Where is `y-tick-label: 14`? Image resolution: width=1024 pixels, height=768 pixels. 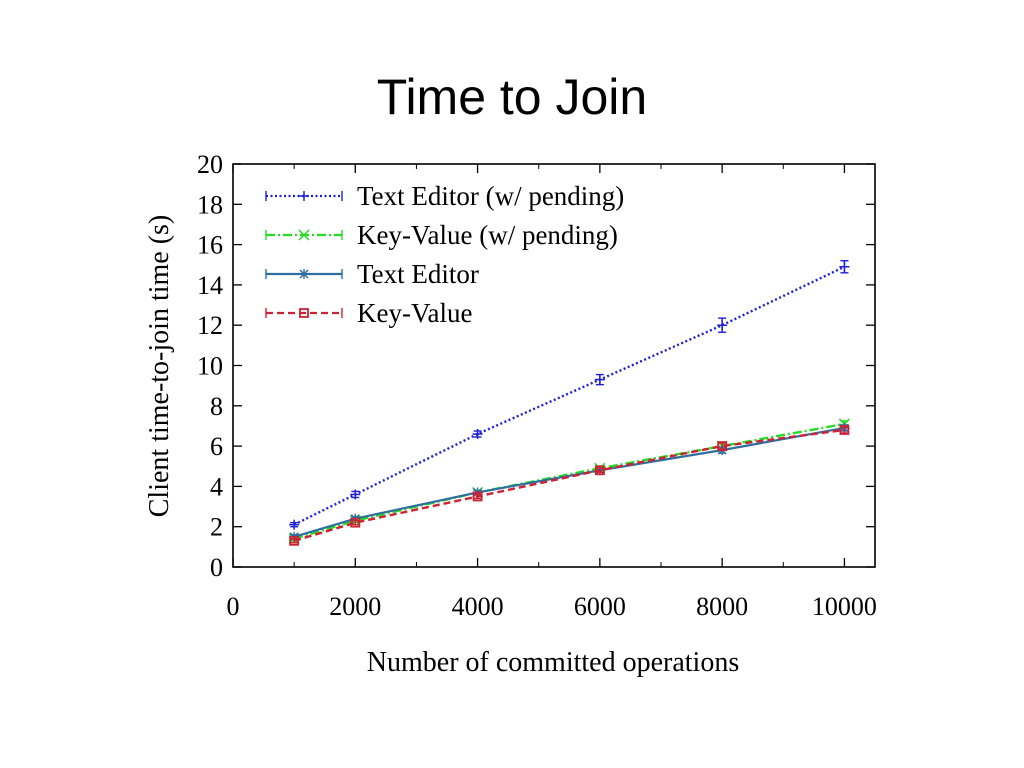 y-tick-label: 14 is located at coordinates (210, 285).